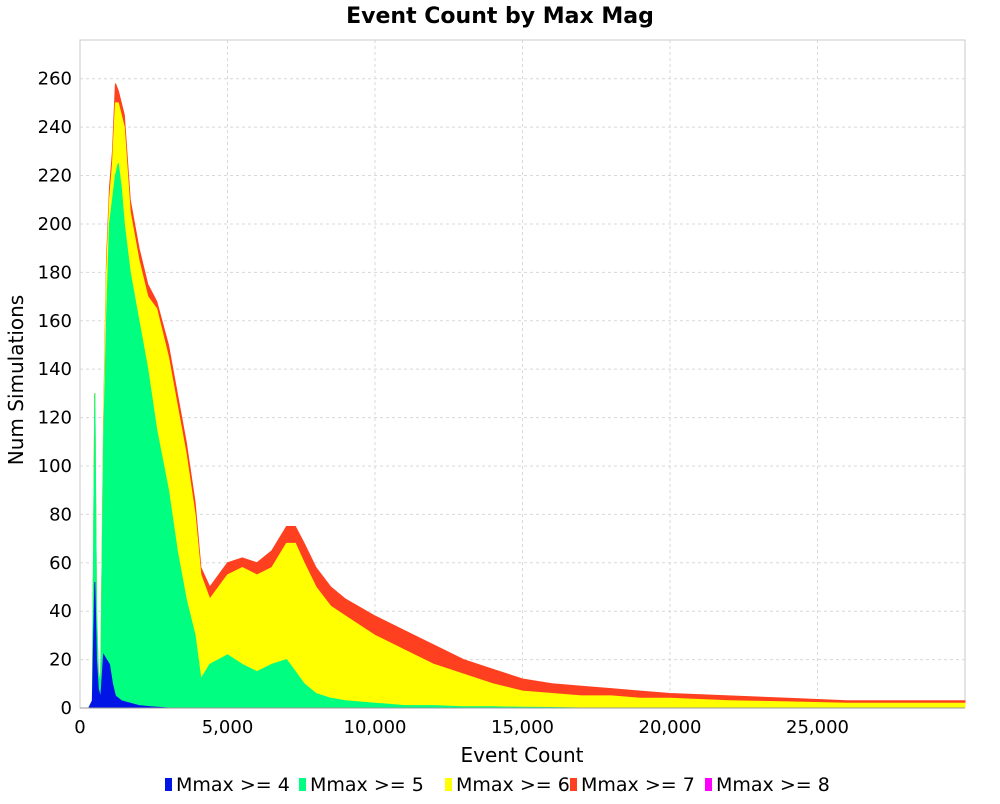 Image resolution: width=1000 pixels, height=804 pixels. What do you see at coordinates (60, 611) in the screenshot?
I see `y-tick-label: 40` at bounding box center [60, 611].